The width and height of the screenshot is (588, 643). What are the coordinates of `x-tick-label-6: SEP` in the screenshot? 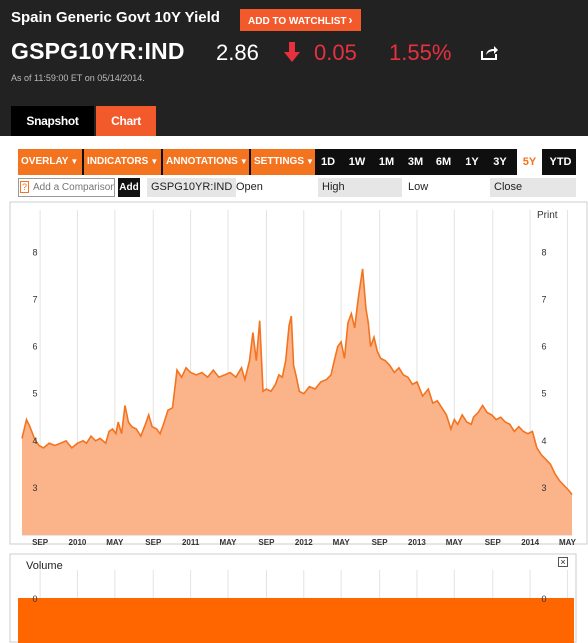 It's located at (266, 542).